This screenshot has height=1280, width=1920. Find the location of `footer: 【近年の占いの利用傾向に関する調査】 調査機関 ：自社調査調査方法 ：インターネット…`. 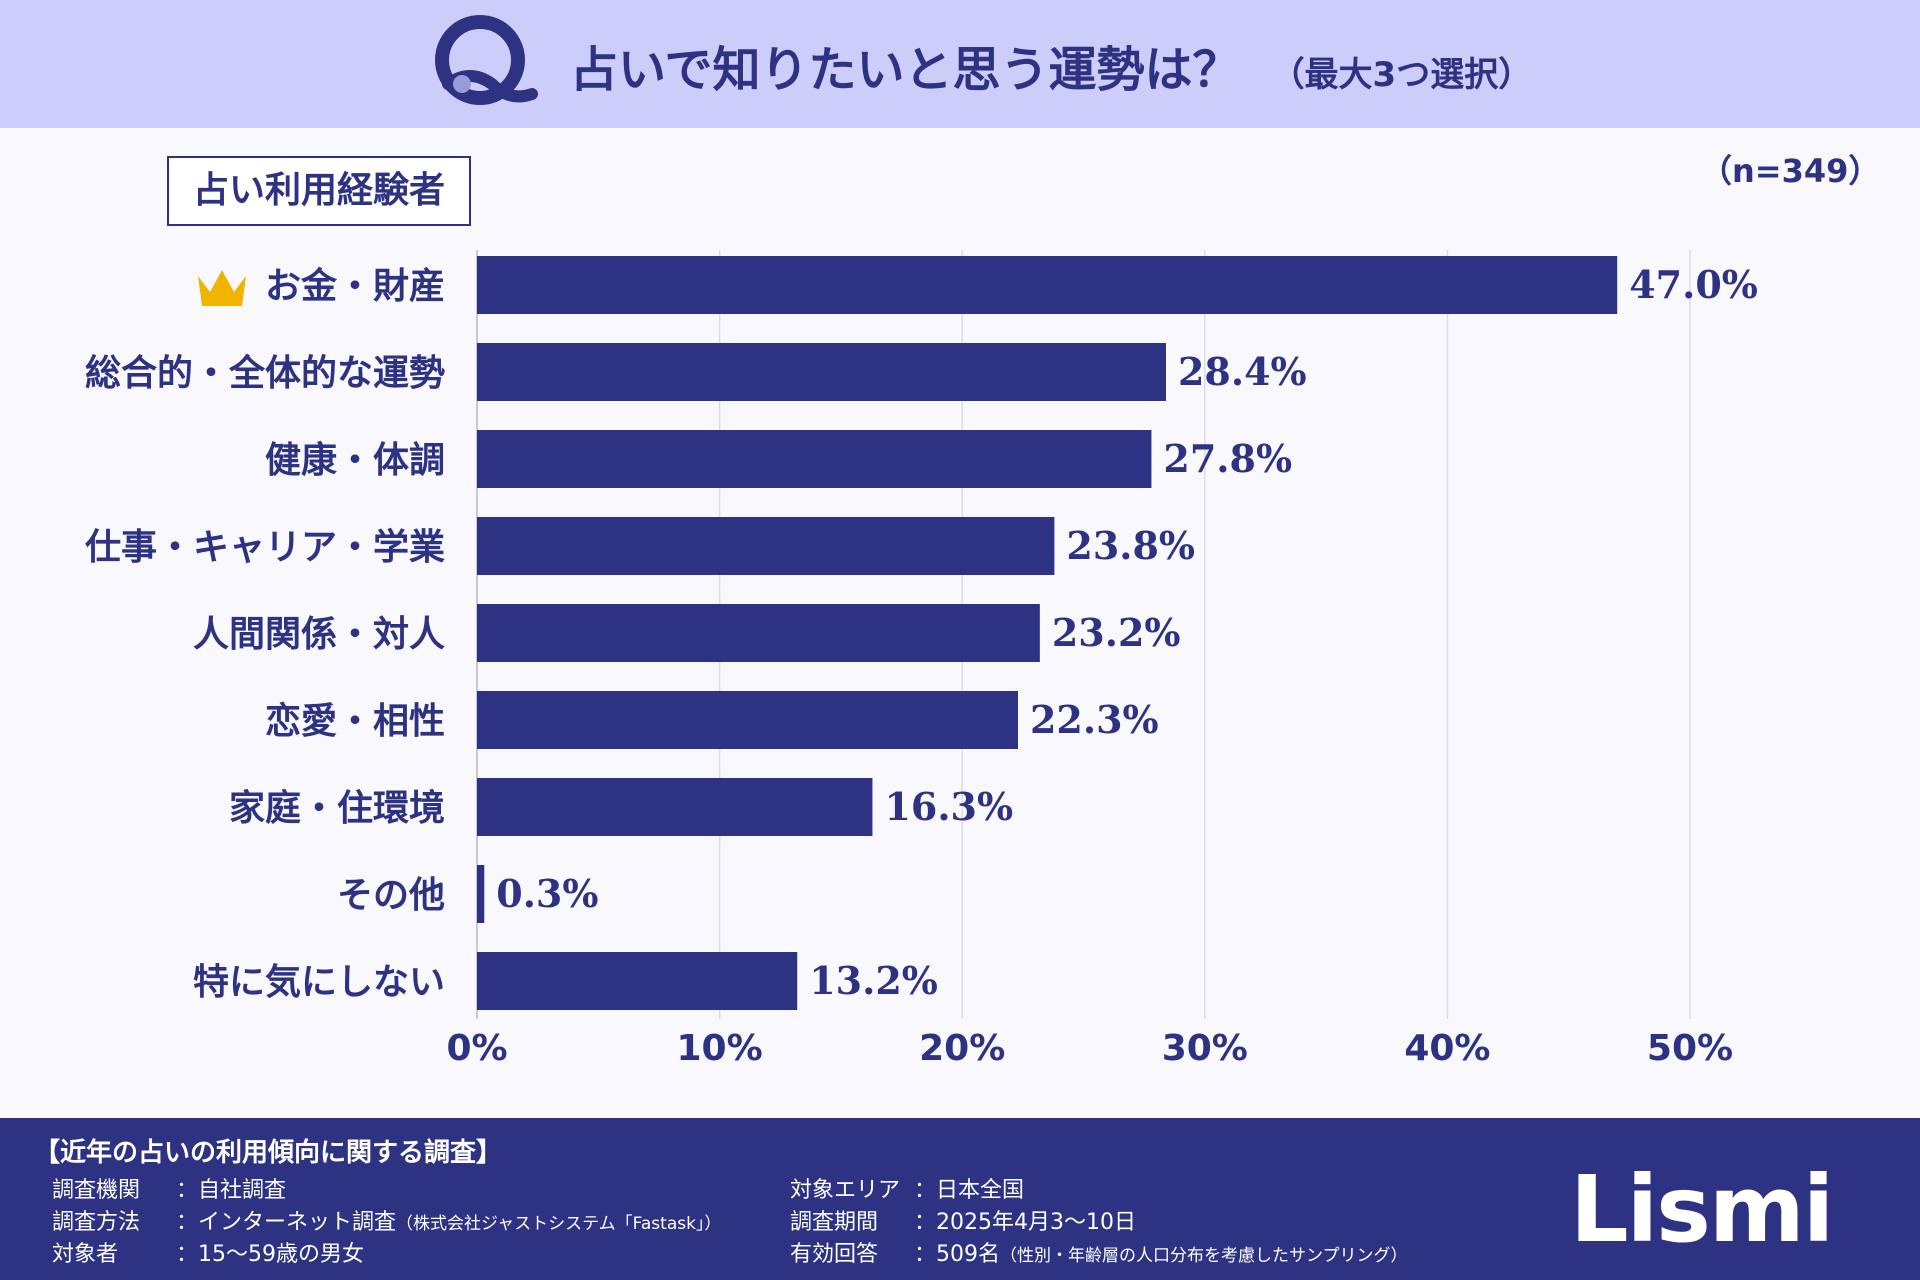

footer: 【近年の占いの利用傾向に関する調査】 調査機関 ：自社調査調査方法 ：インターネット… is located at coordinates (960, 1199).